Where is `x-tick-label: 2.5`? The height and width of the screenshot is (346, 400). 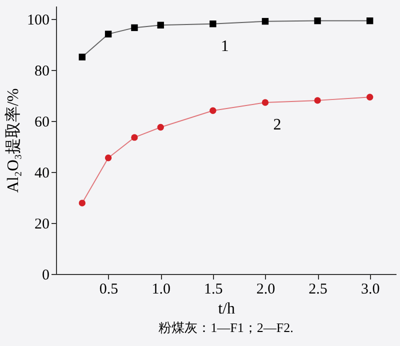
x-tick-label: 2.5 is located at coordinates (318, 290).